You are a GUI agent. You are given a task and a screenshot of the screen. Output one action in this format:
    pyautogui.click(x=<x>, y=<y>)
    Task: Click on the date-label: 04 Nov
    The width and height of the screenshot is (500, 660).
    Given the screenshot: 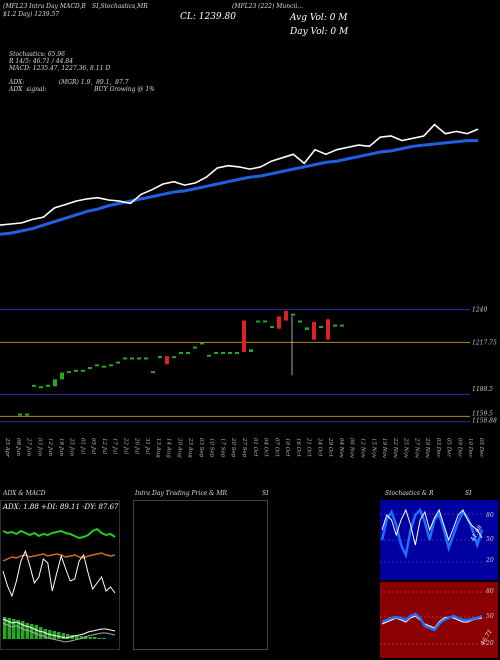 What is the action you would take?
    pyautogui.click(x=341, y=448)
    